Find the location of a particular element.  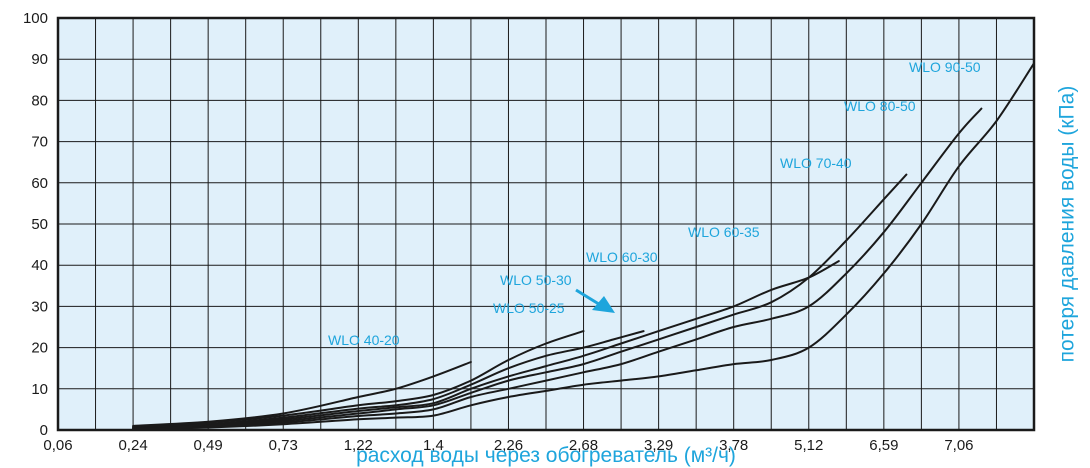

series-label: WLO 60-35 is located at coordinates (724, 232).